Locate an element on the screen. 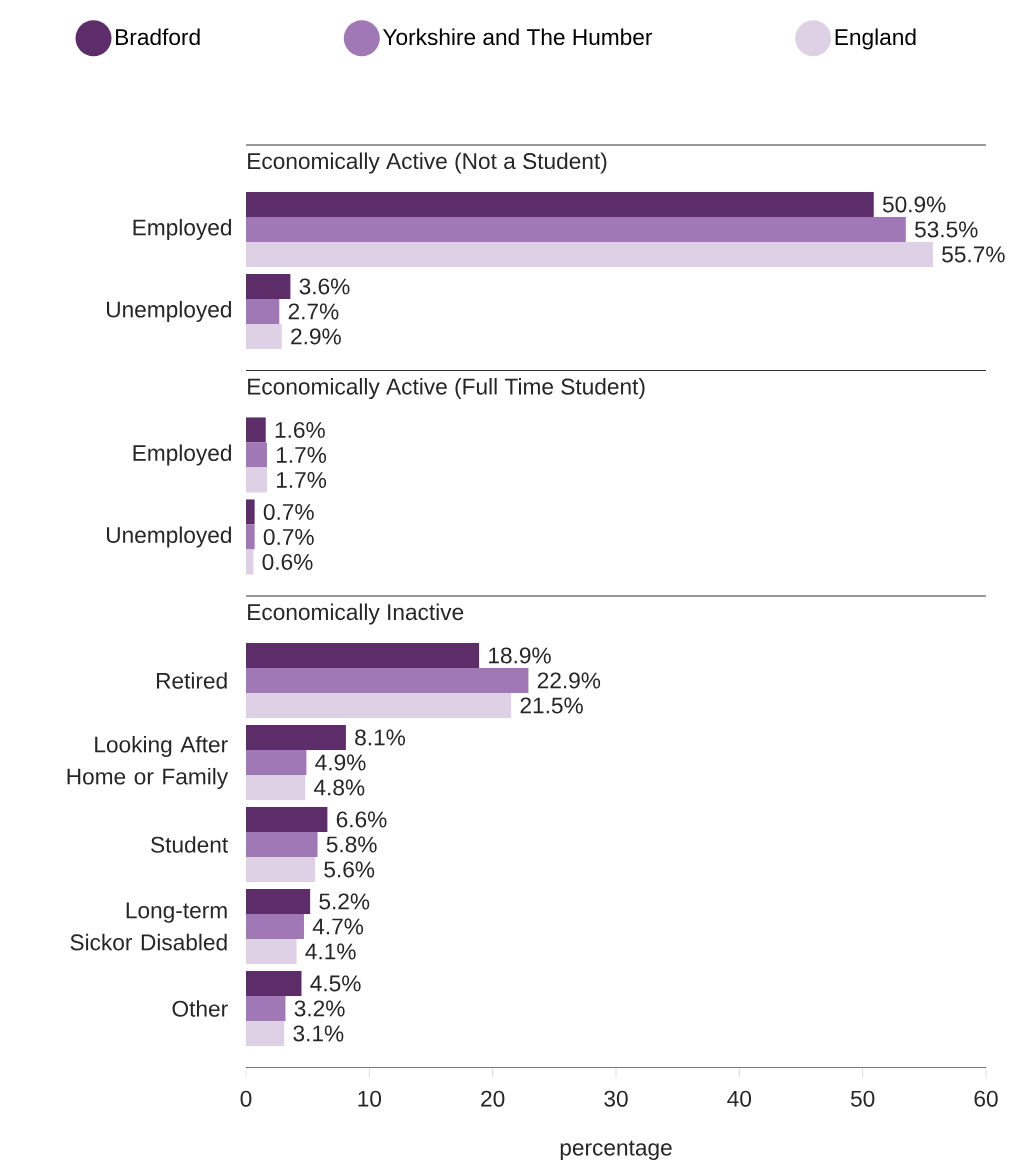 The image size is (1019, 1169). legend-label: Yorkshire and The Humber is located at coordinates (517, 37).